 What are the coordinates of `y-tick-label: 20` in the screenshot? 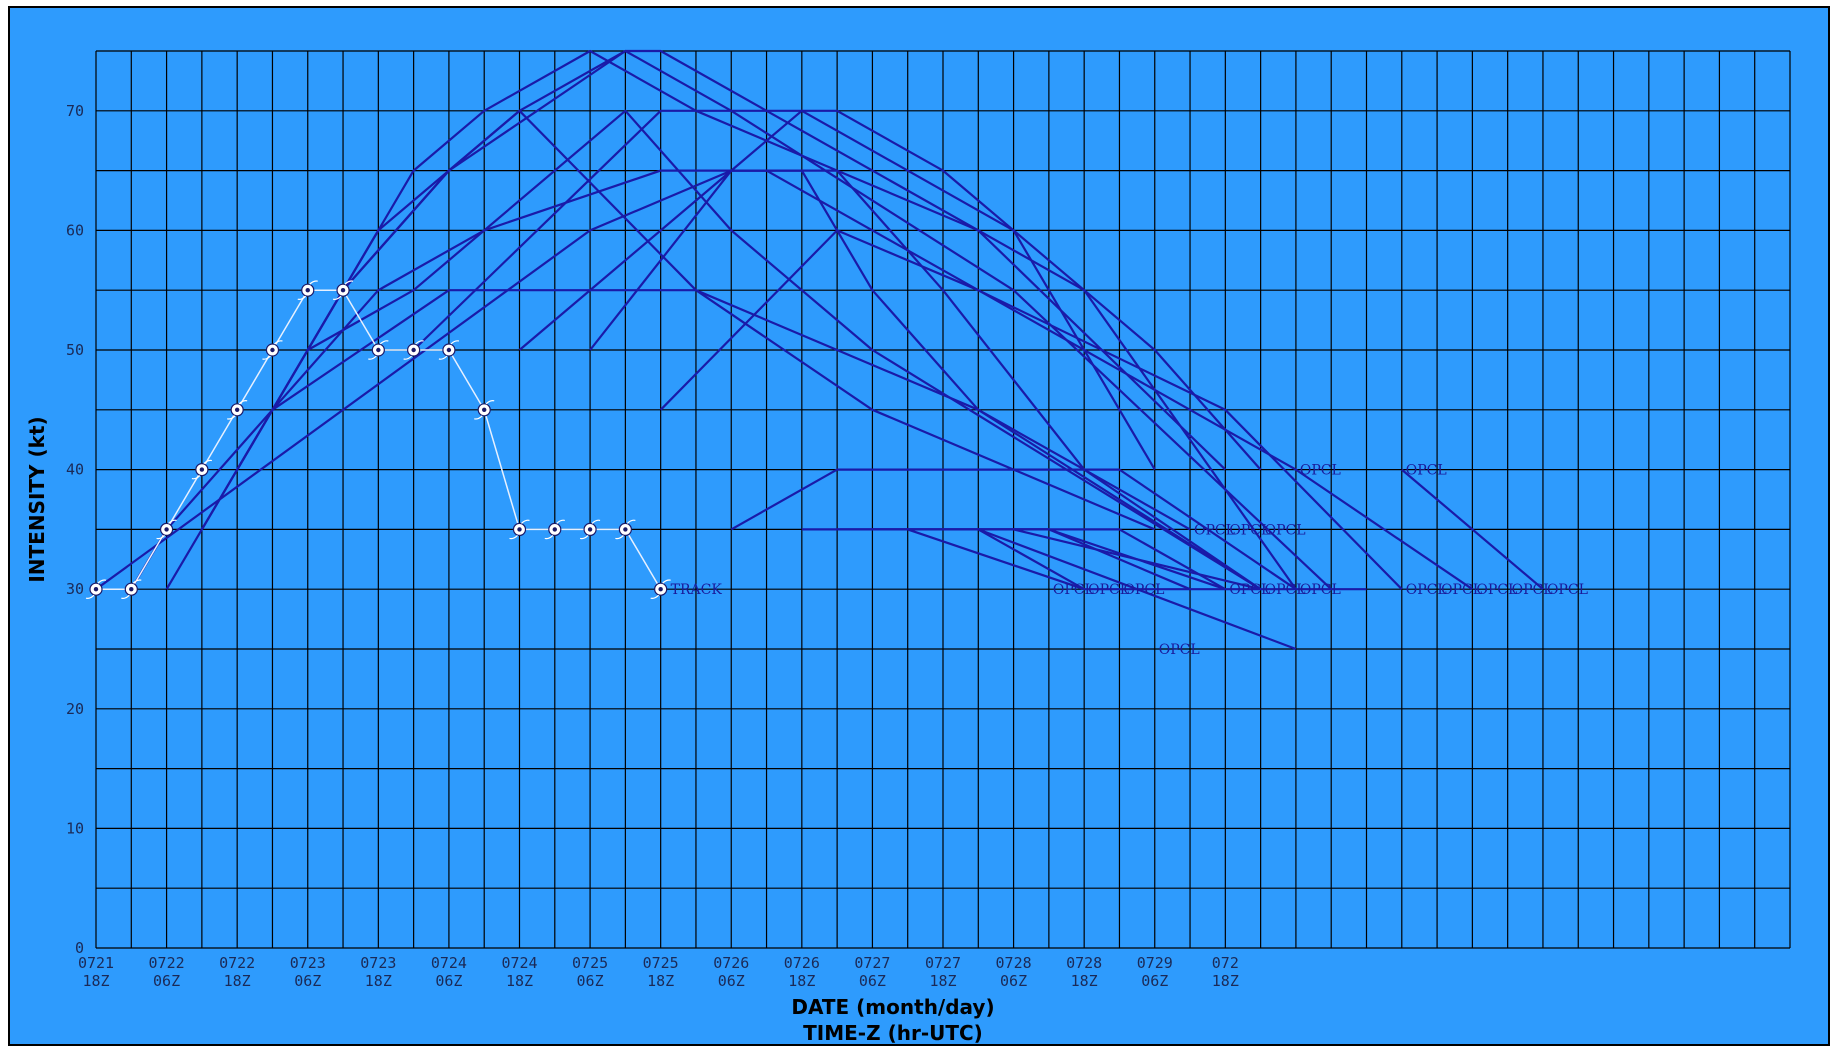 It's located at (75, 709).